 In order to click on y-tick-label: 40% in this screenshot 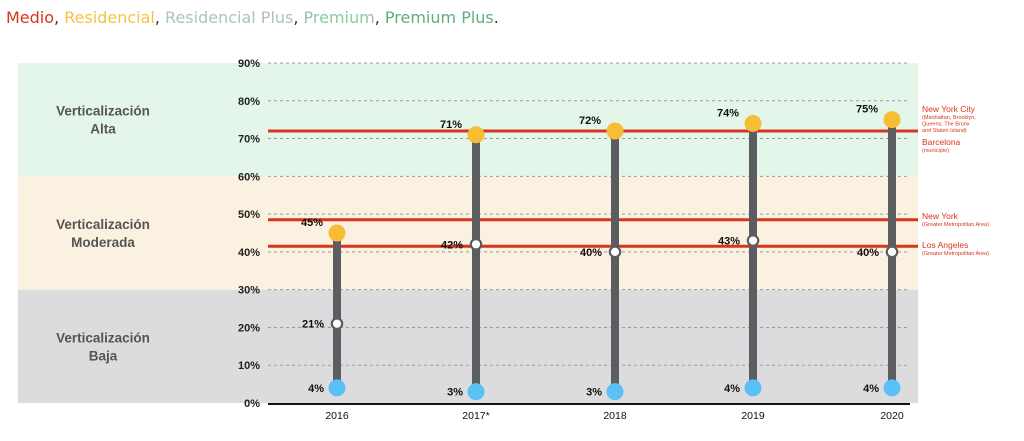, I will do `click(249, 253)`.